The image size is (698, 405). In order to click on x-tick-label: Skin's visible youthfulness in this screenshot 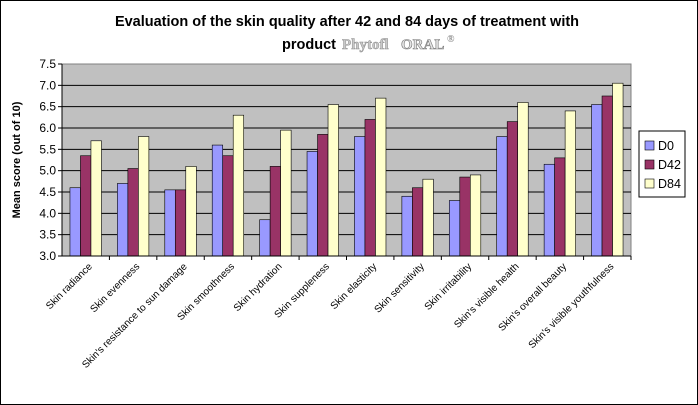, I will do `click(572, 306)`.